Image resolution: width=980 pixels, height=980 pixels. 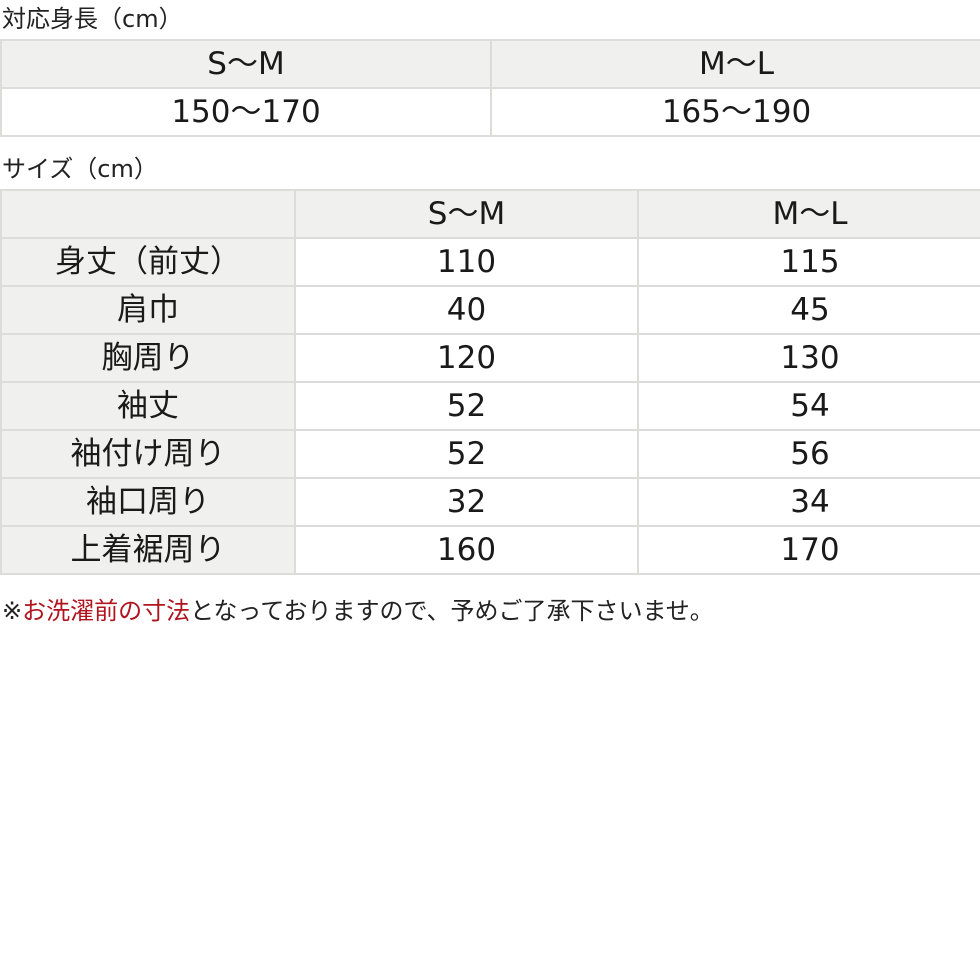 What do you see at coordinates (148, 502) in the screenshot?
I see `row-label: 袖口周り` at bounding box center [148, 502].